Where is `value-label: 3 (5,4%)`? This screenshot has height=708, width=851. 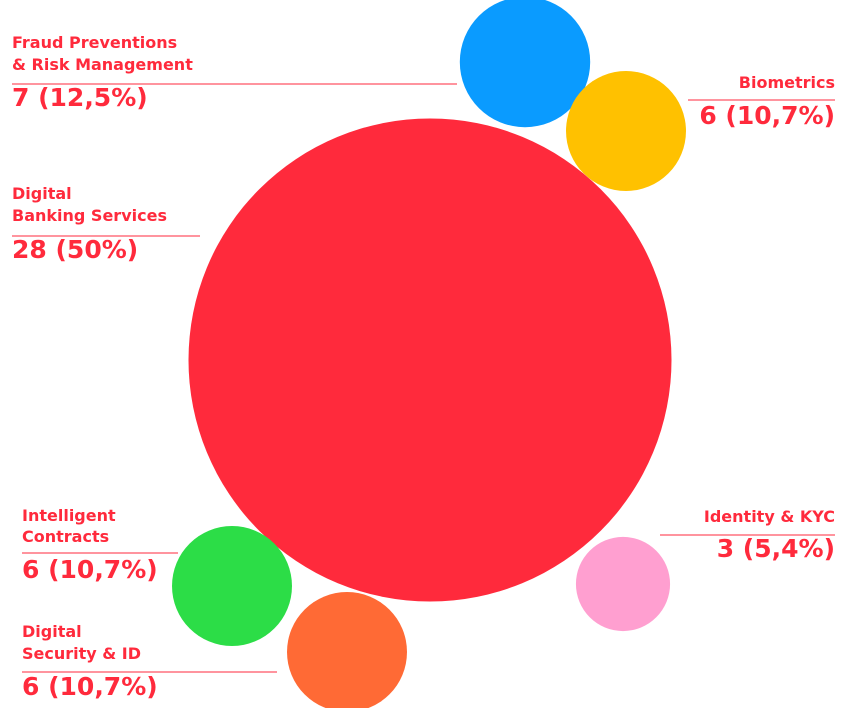 value-label: 3 (5,4%) is located at coordinates (776, 548).